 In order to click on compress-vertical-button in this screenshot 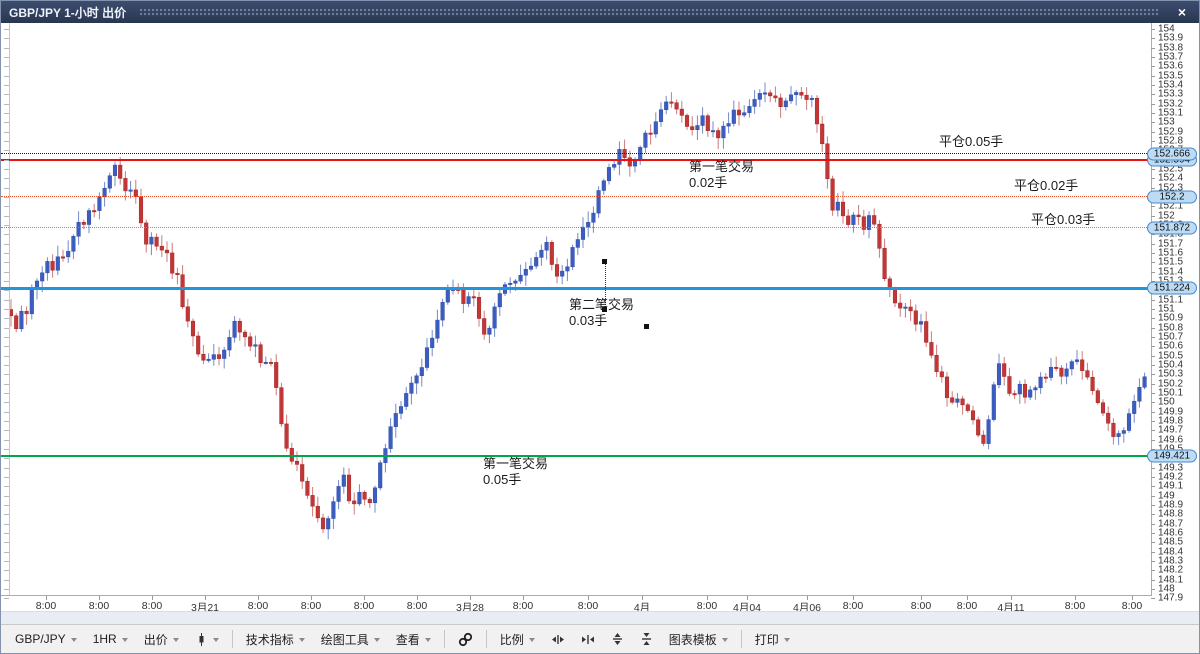, I will do `click(646, 639)`.